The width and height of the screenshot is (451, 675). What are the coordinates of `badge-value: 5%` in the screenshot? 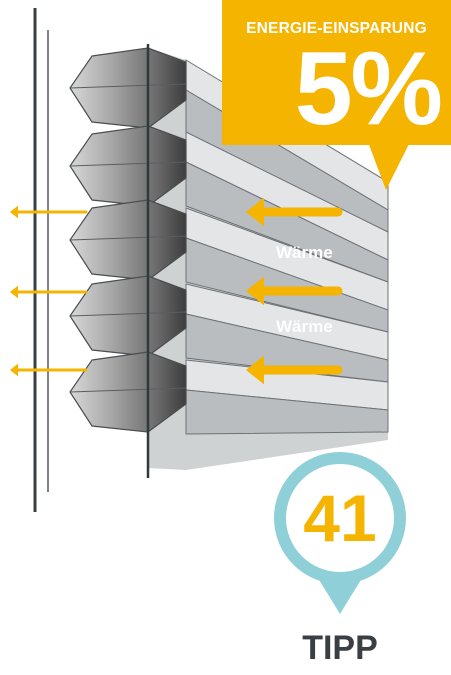 It's located at (368, 89).